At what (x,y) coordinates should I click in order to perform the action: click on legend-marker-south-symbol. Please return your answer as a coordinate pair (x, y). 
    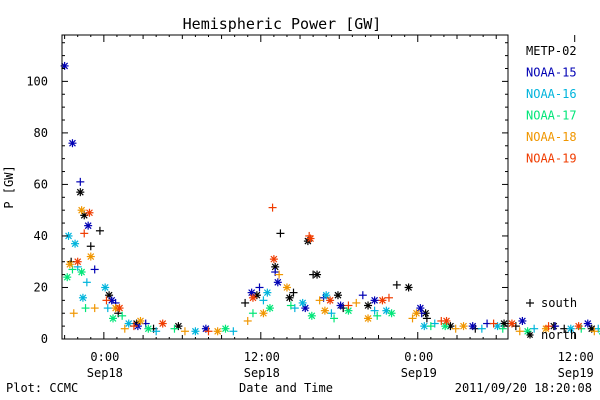
    Looking at the image, I should click on (530, 303).